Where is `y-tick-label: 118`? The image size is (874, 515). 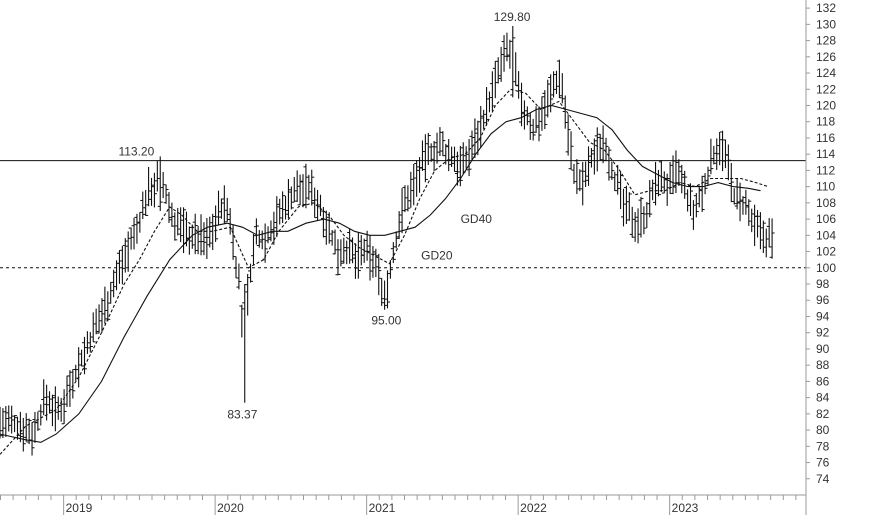
y-tick-label: 118 is located at coordinates (825, 122).